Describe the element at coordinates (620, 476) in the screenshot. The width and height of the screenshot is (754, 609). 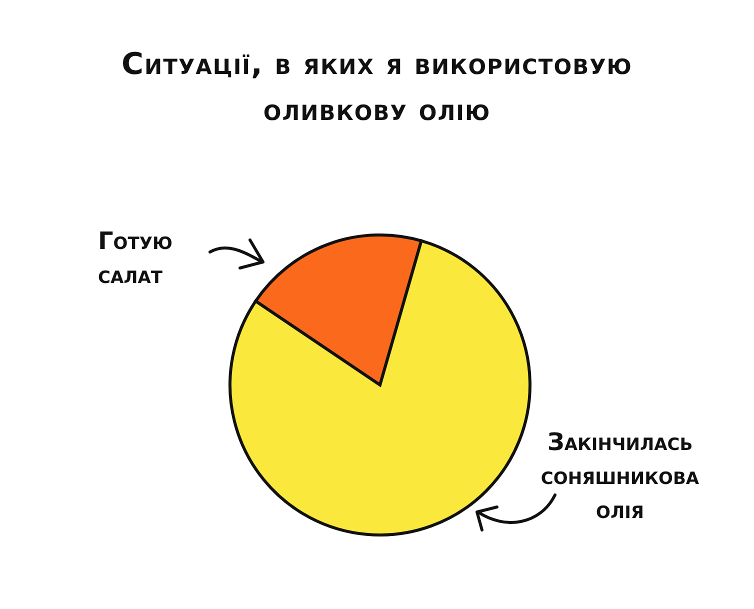
I see `slice-label: Закінчилась соняшникова олія` at that location.